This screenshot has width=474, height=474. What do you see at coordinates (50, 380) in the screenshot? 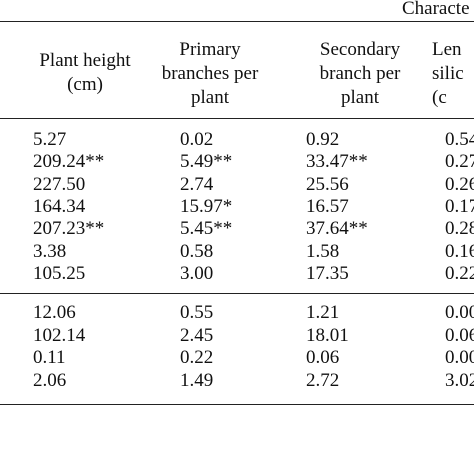
I see `cell: 2.06` at bounding box center [50, 380].